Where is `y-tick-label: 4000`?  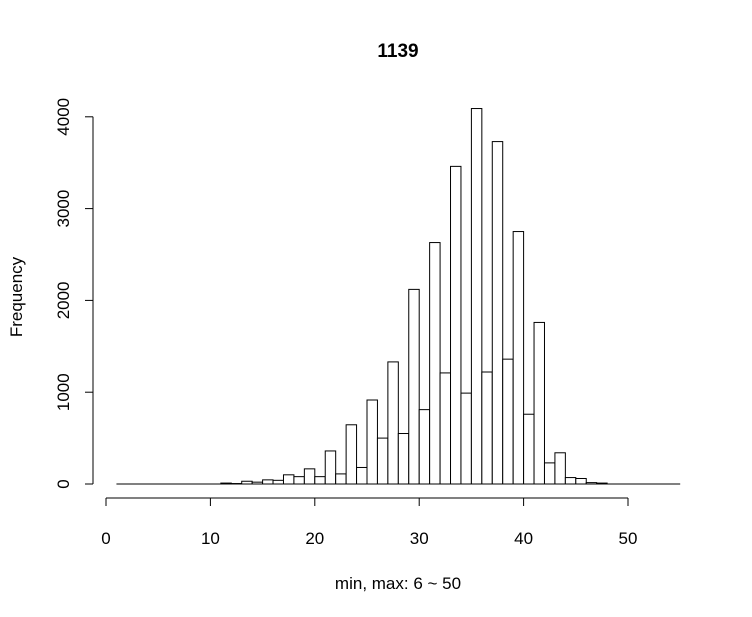
y-tick-label: 4000 is located at coordinates (63, 117).